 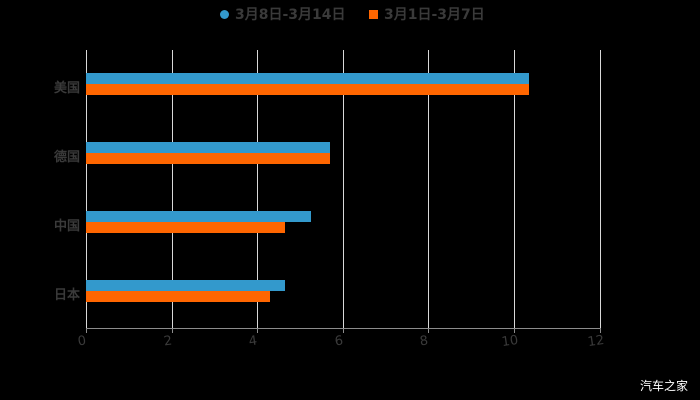 I want to click on legend-circle-icon, so click(x=224, y=14).